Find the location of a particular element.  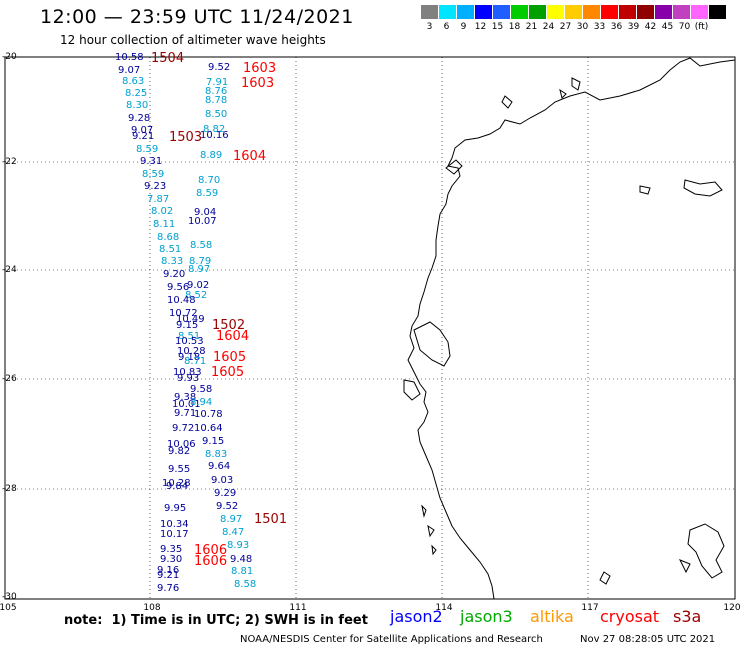

y-tick: -20 is located at coordinates (9, 57).